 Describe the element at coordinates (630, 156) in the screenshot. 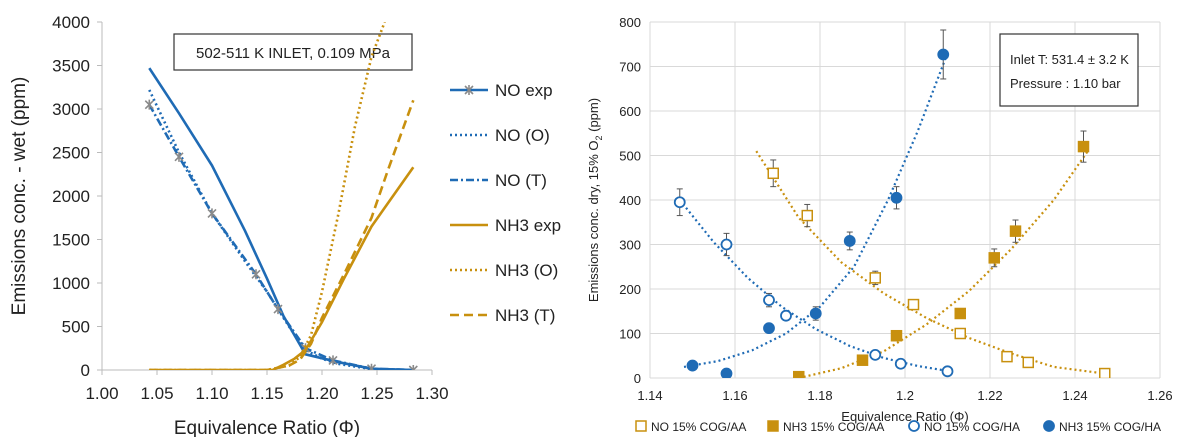

I see `right-y-tick-label: 500` at that location.